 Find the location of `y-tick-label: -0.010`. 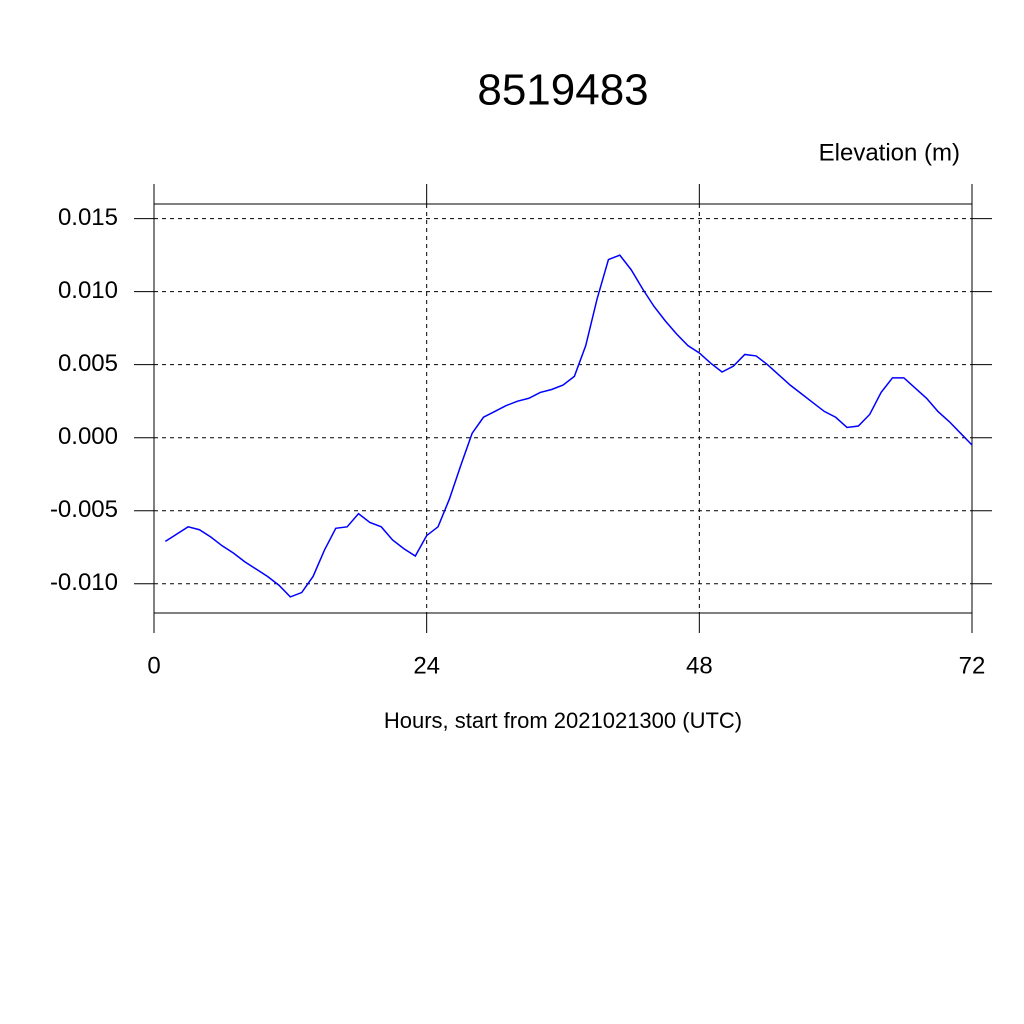

y-tick-label: -0.010 is located at coordinates (84, 582).